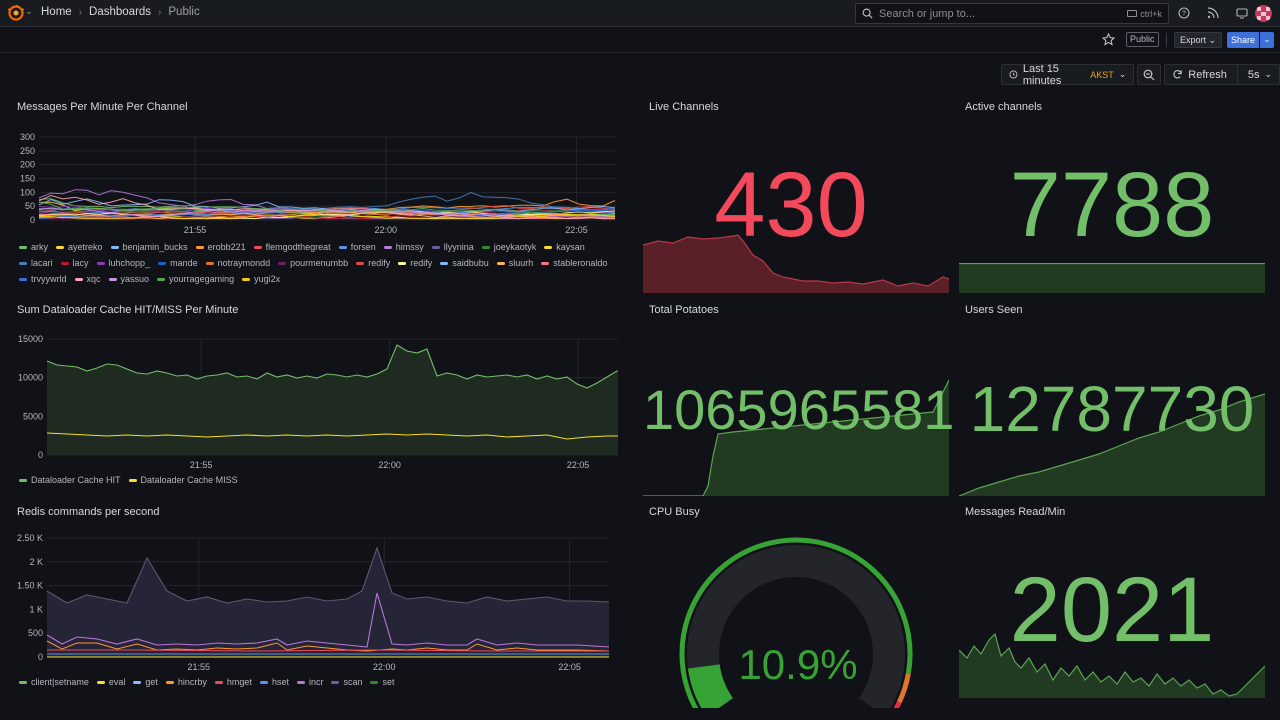  Describe the element at coordinates (1198, 40) in the screenshot. I see `export-button: Export ⌄` at that location.